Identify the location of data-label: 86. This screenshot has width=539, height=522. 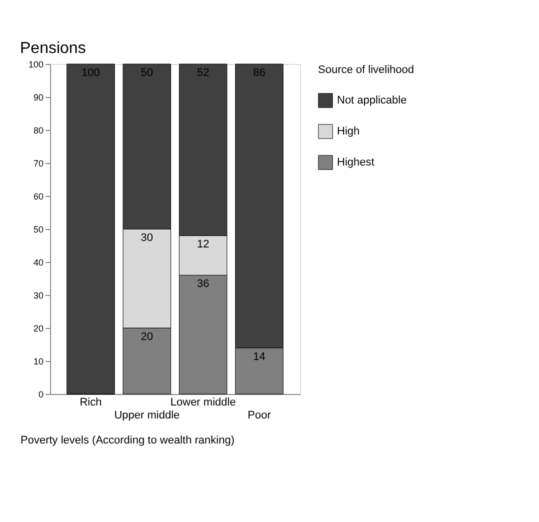
(259, 73).